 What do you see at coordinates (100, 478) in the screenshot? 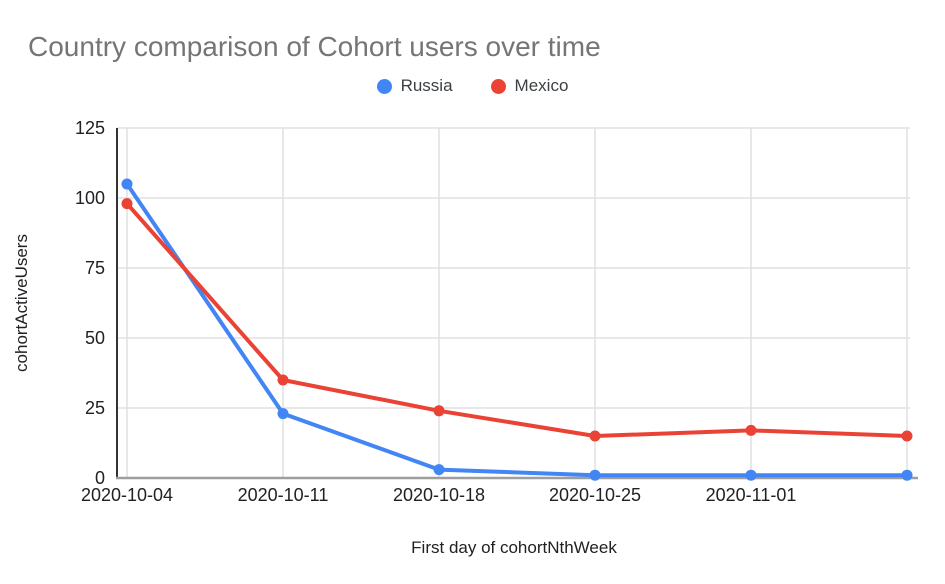
I see `y-tick-label: 0` at bounding box center [100, 478].